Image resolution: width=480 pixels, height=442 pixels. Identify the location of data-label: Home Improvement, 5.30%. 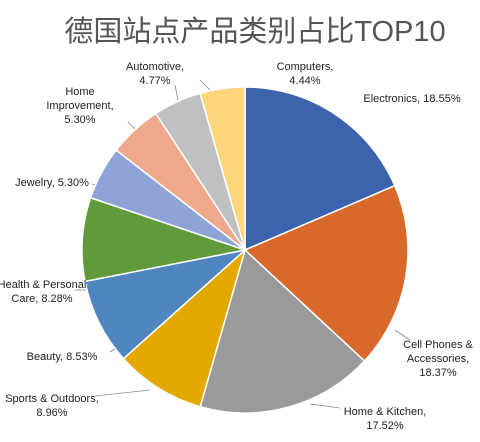
(80, 106).